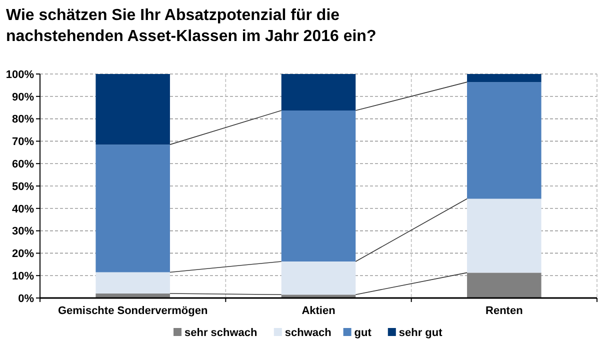  Describe the element at coordinates (319, 311) in the screenshot. I see `x-tick-label: Aktien` at that location.